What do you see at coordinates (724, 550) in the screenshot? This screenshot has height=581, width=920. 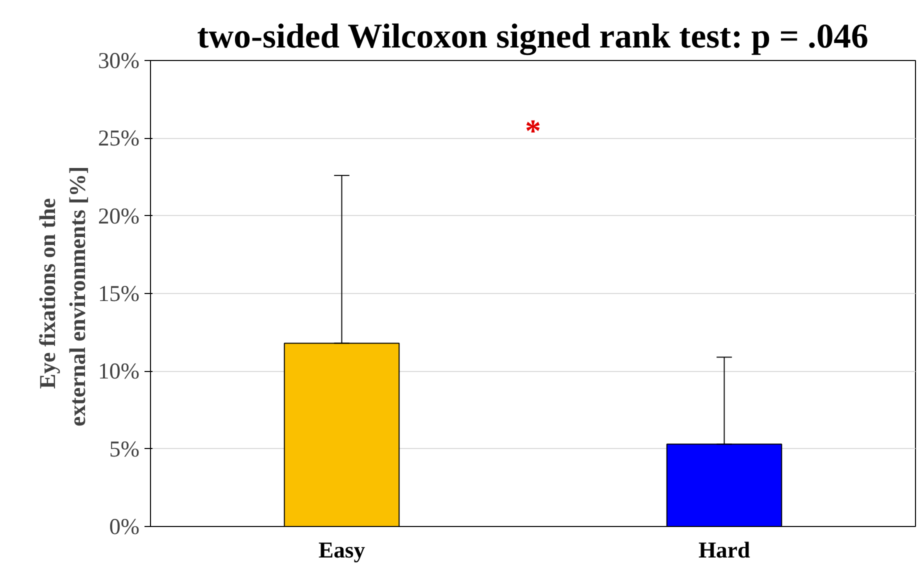 I see `x-tick-label: Hard` at bounding box center [724, 550].